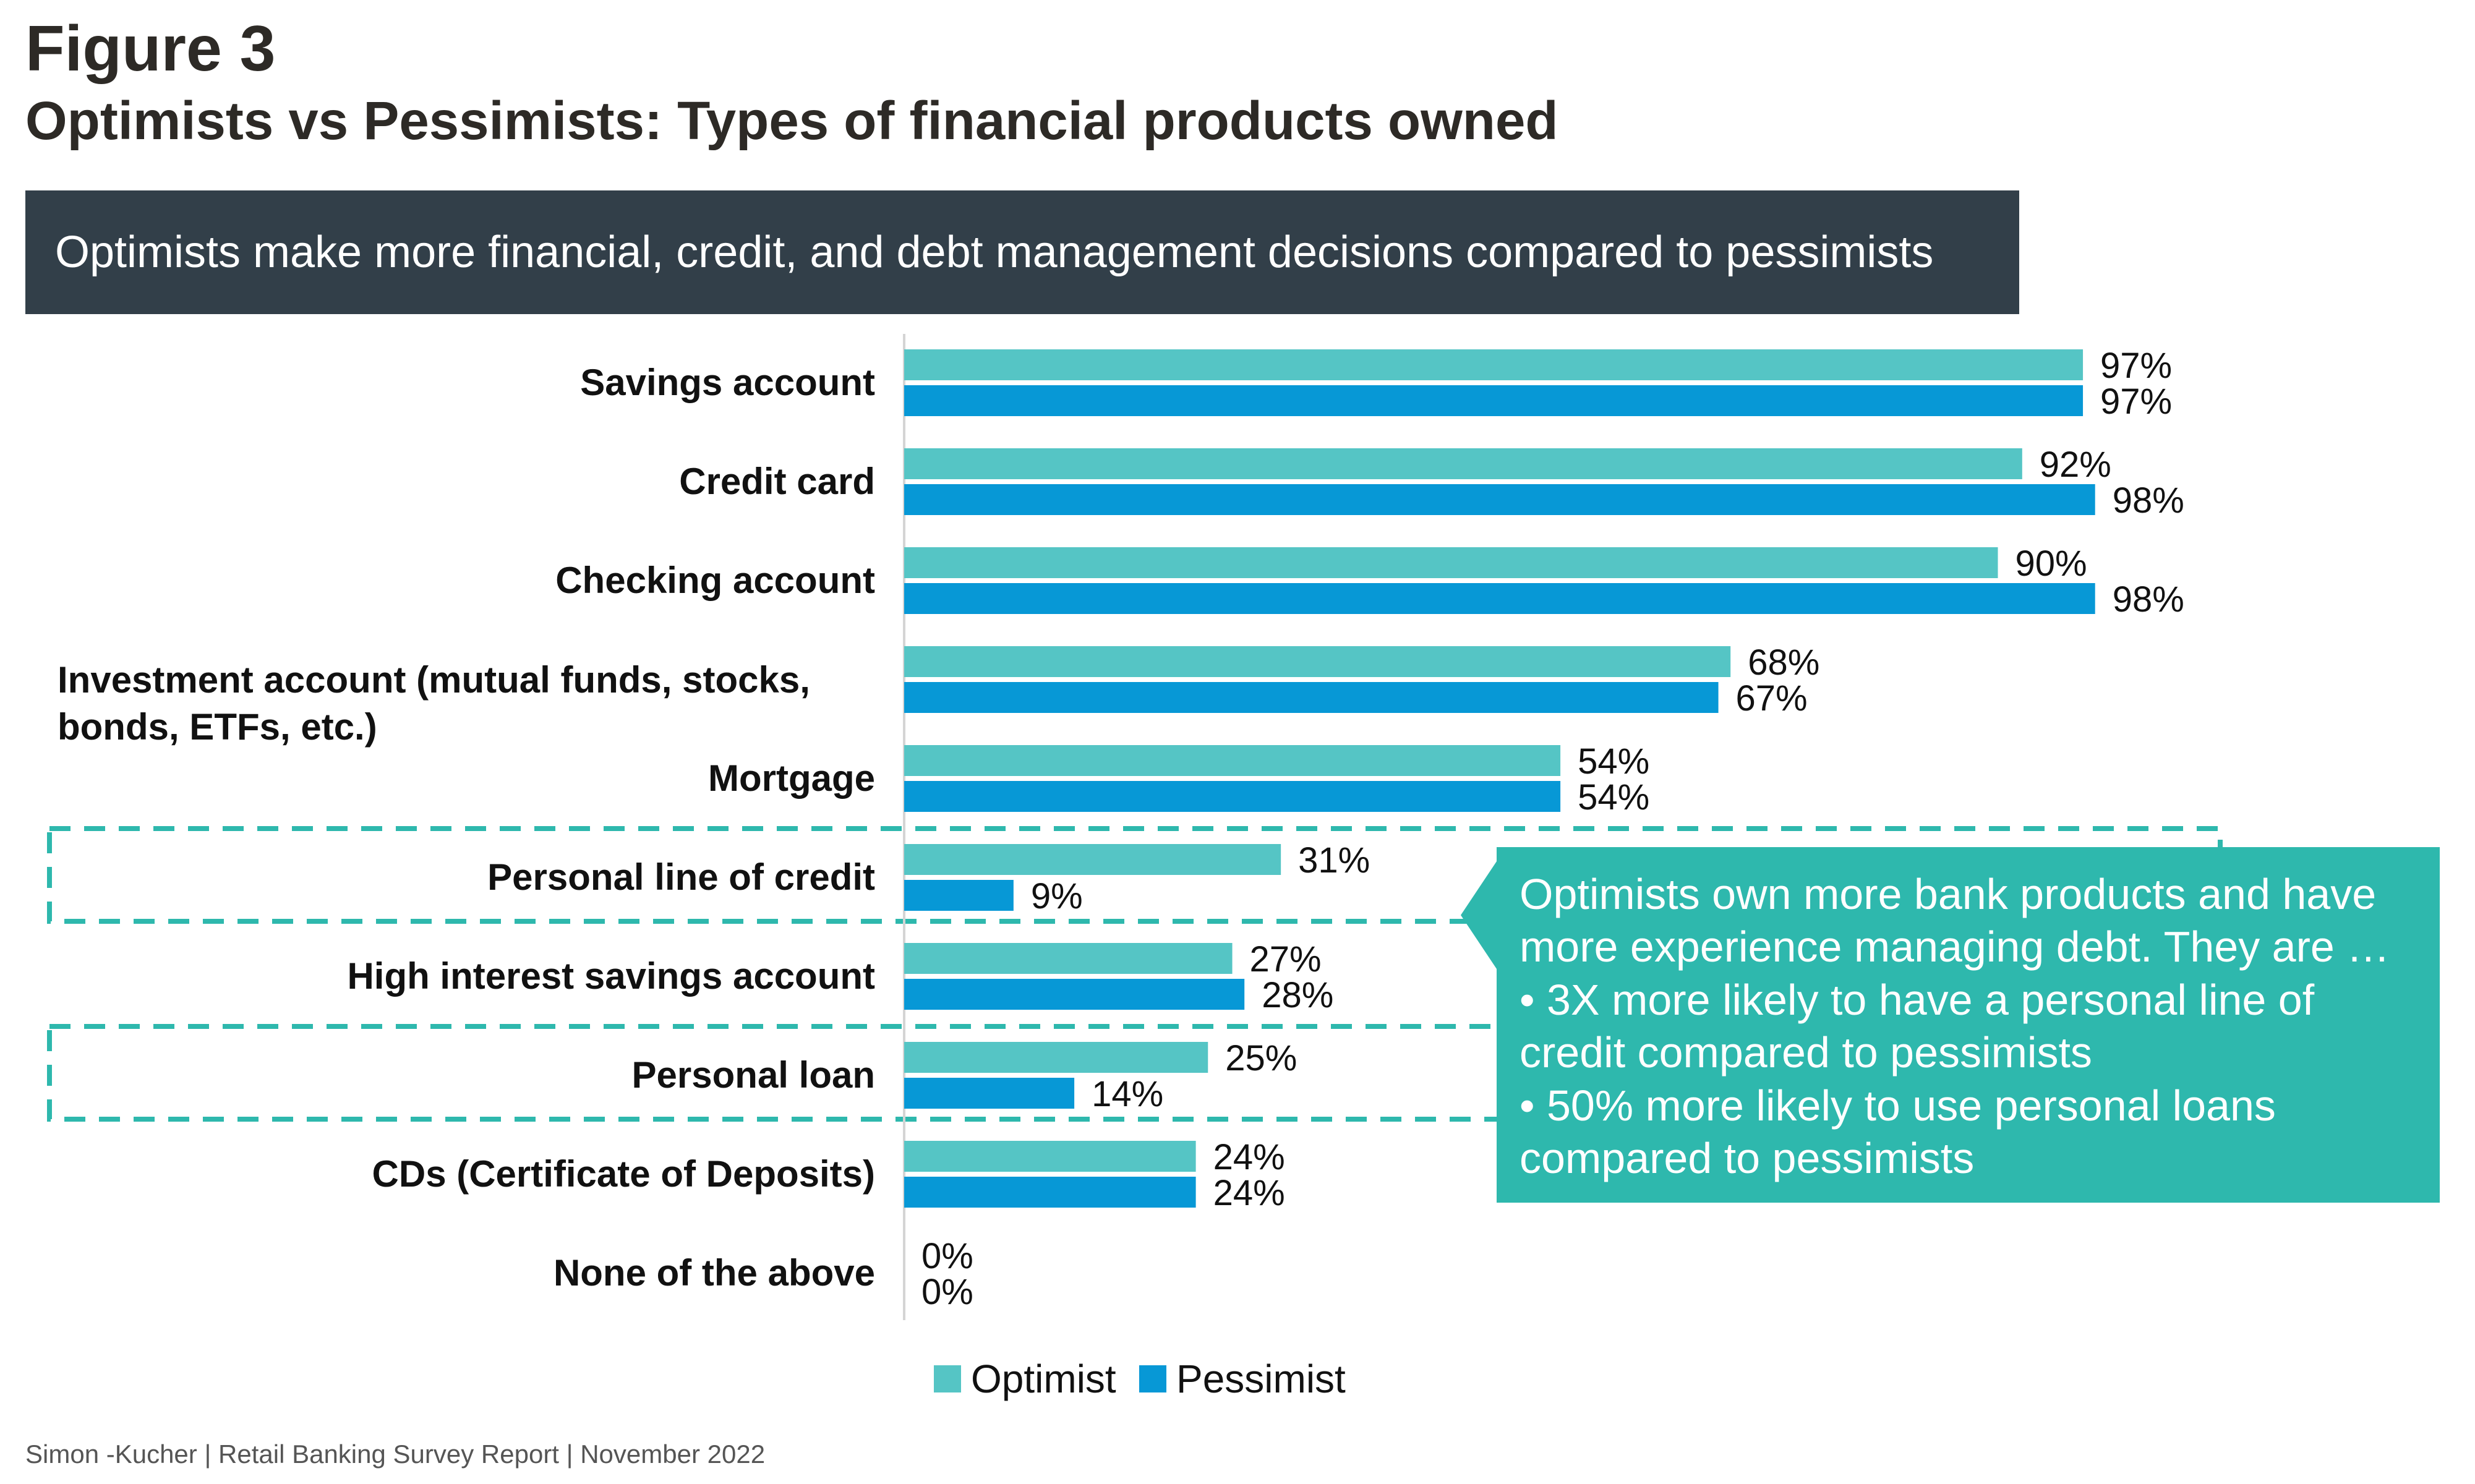 The height and width of the screenshot is (1484, 2475). Describe the element at coordinates (1499, 499) in the screenshot. I see `bar-pessimist-credit-card` at that location.